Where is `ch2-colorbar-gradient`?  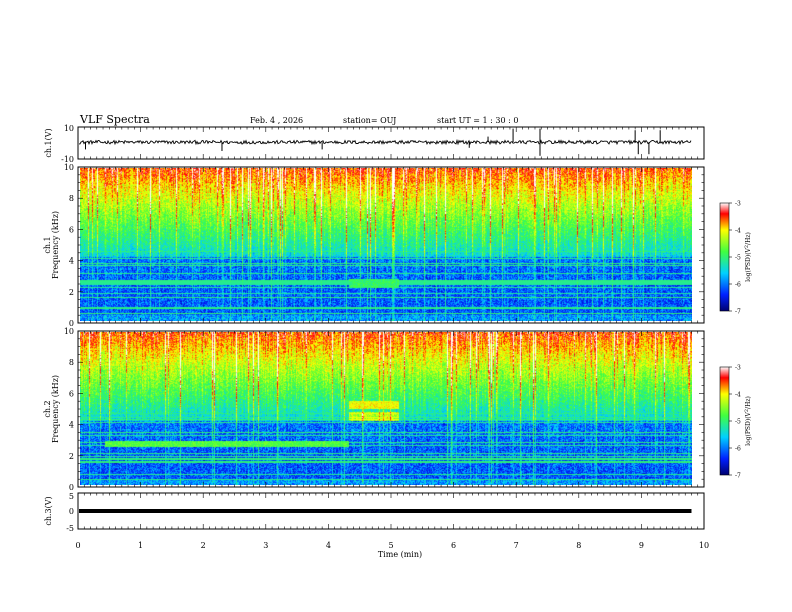 ch2-colorbar-gradient is located at coordinates (724, 421).